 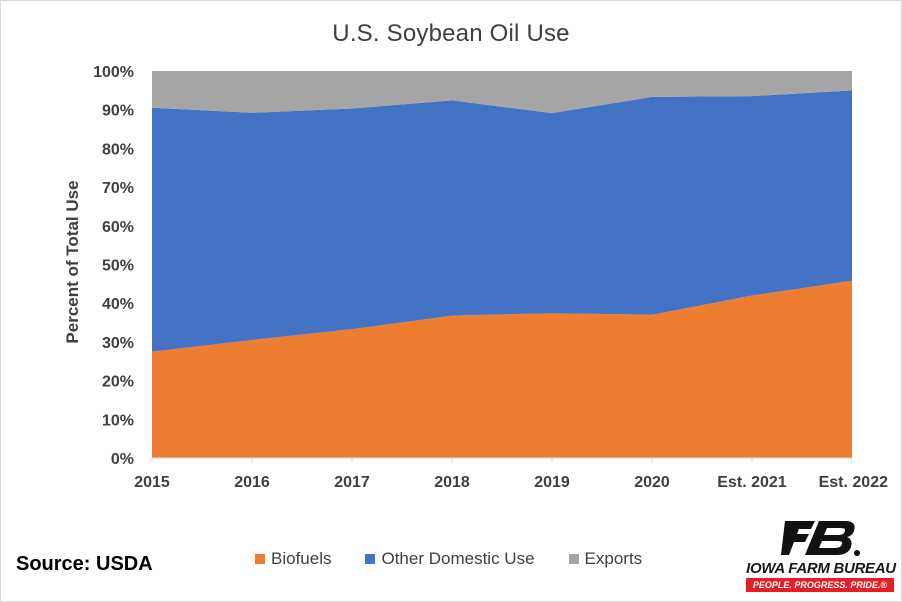 I want to click on x-tick-label: Est. 2021, so click(x=751, y=482).